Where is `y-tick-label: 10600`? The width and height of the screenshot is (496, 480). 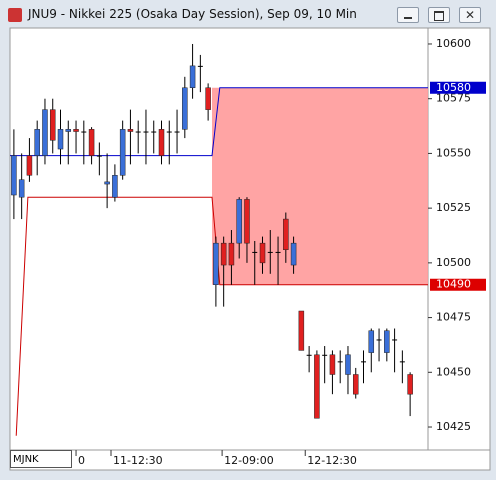
y-tick-label: 10600 is located at coordinates (453, 43).